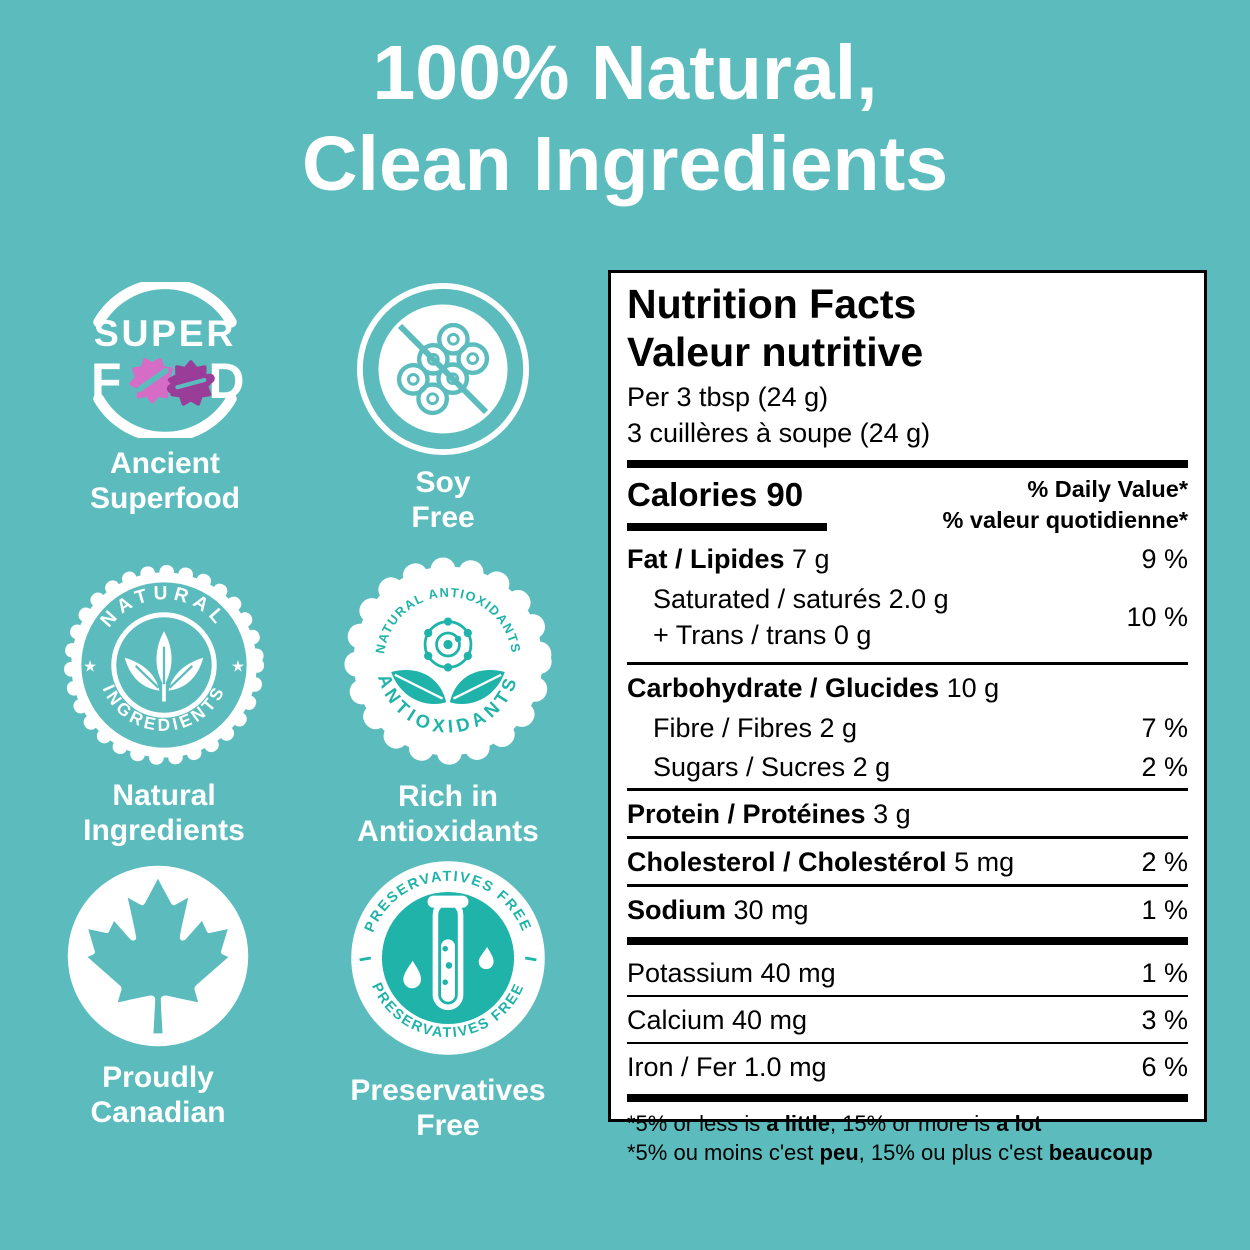 This screenshot has height=1250, width=1250. Describe the element at coordinates (448, 953) in the screenshot. I see `test-tube-icon` at that location.